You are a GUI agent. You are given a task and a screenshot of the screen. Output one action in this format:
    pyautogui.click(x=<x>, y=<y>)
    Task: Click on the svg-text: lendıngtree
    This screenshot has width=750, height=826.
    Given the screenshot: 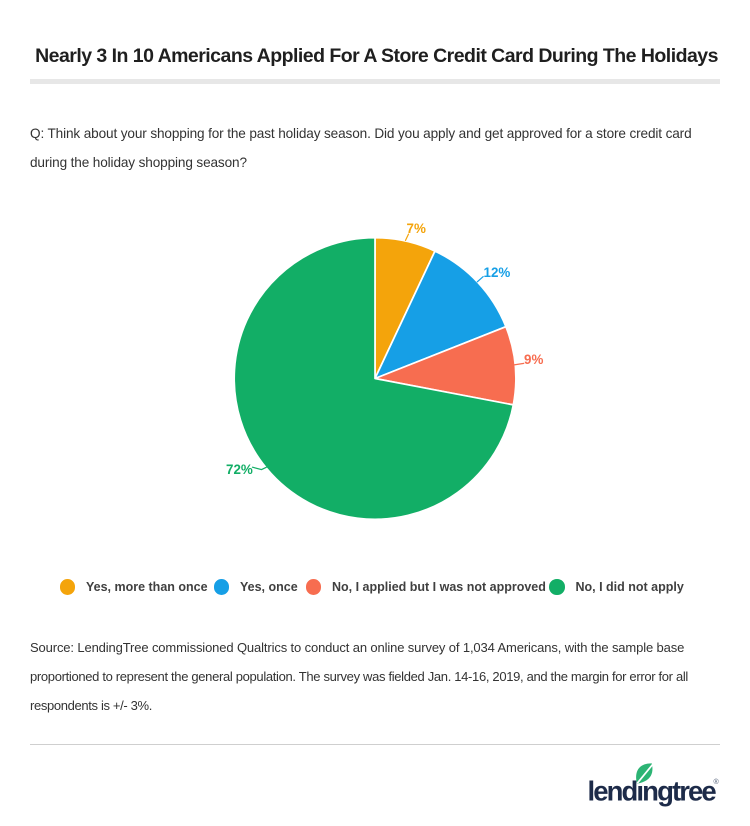 What is the action you would take?
    pyautogui.click(x=652, y=791)
    